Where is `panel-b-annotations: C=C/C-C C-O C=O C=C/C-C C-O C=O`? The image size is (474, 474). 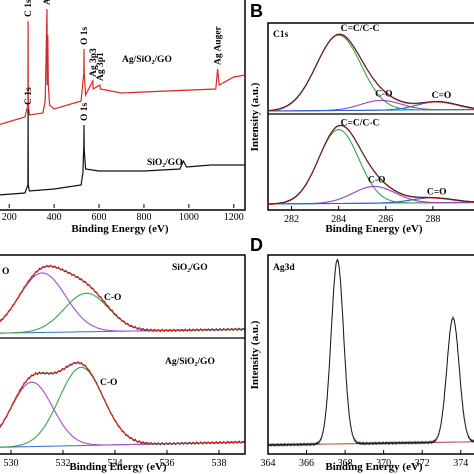 panel-b-annotations: C=C/C-C C-O C=O C=C/C-C C-O C=O is located at coordinates (396, 110).